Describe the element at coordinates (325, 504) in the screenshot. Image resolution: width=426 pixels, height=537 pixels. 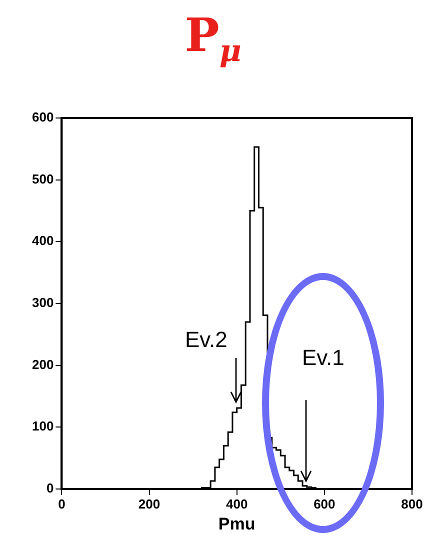
I see `x-tick-label: 600` at that location.